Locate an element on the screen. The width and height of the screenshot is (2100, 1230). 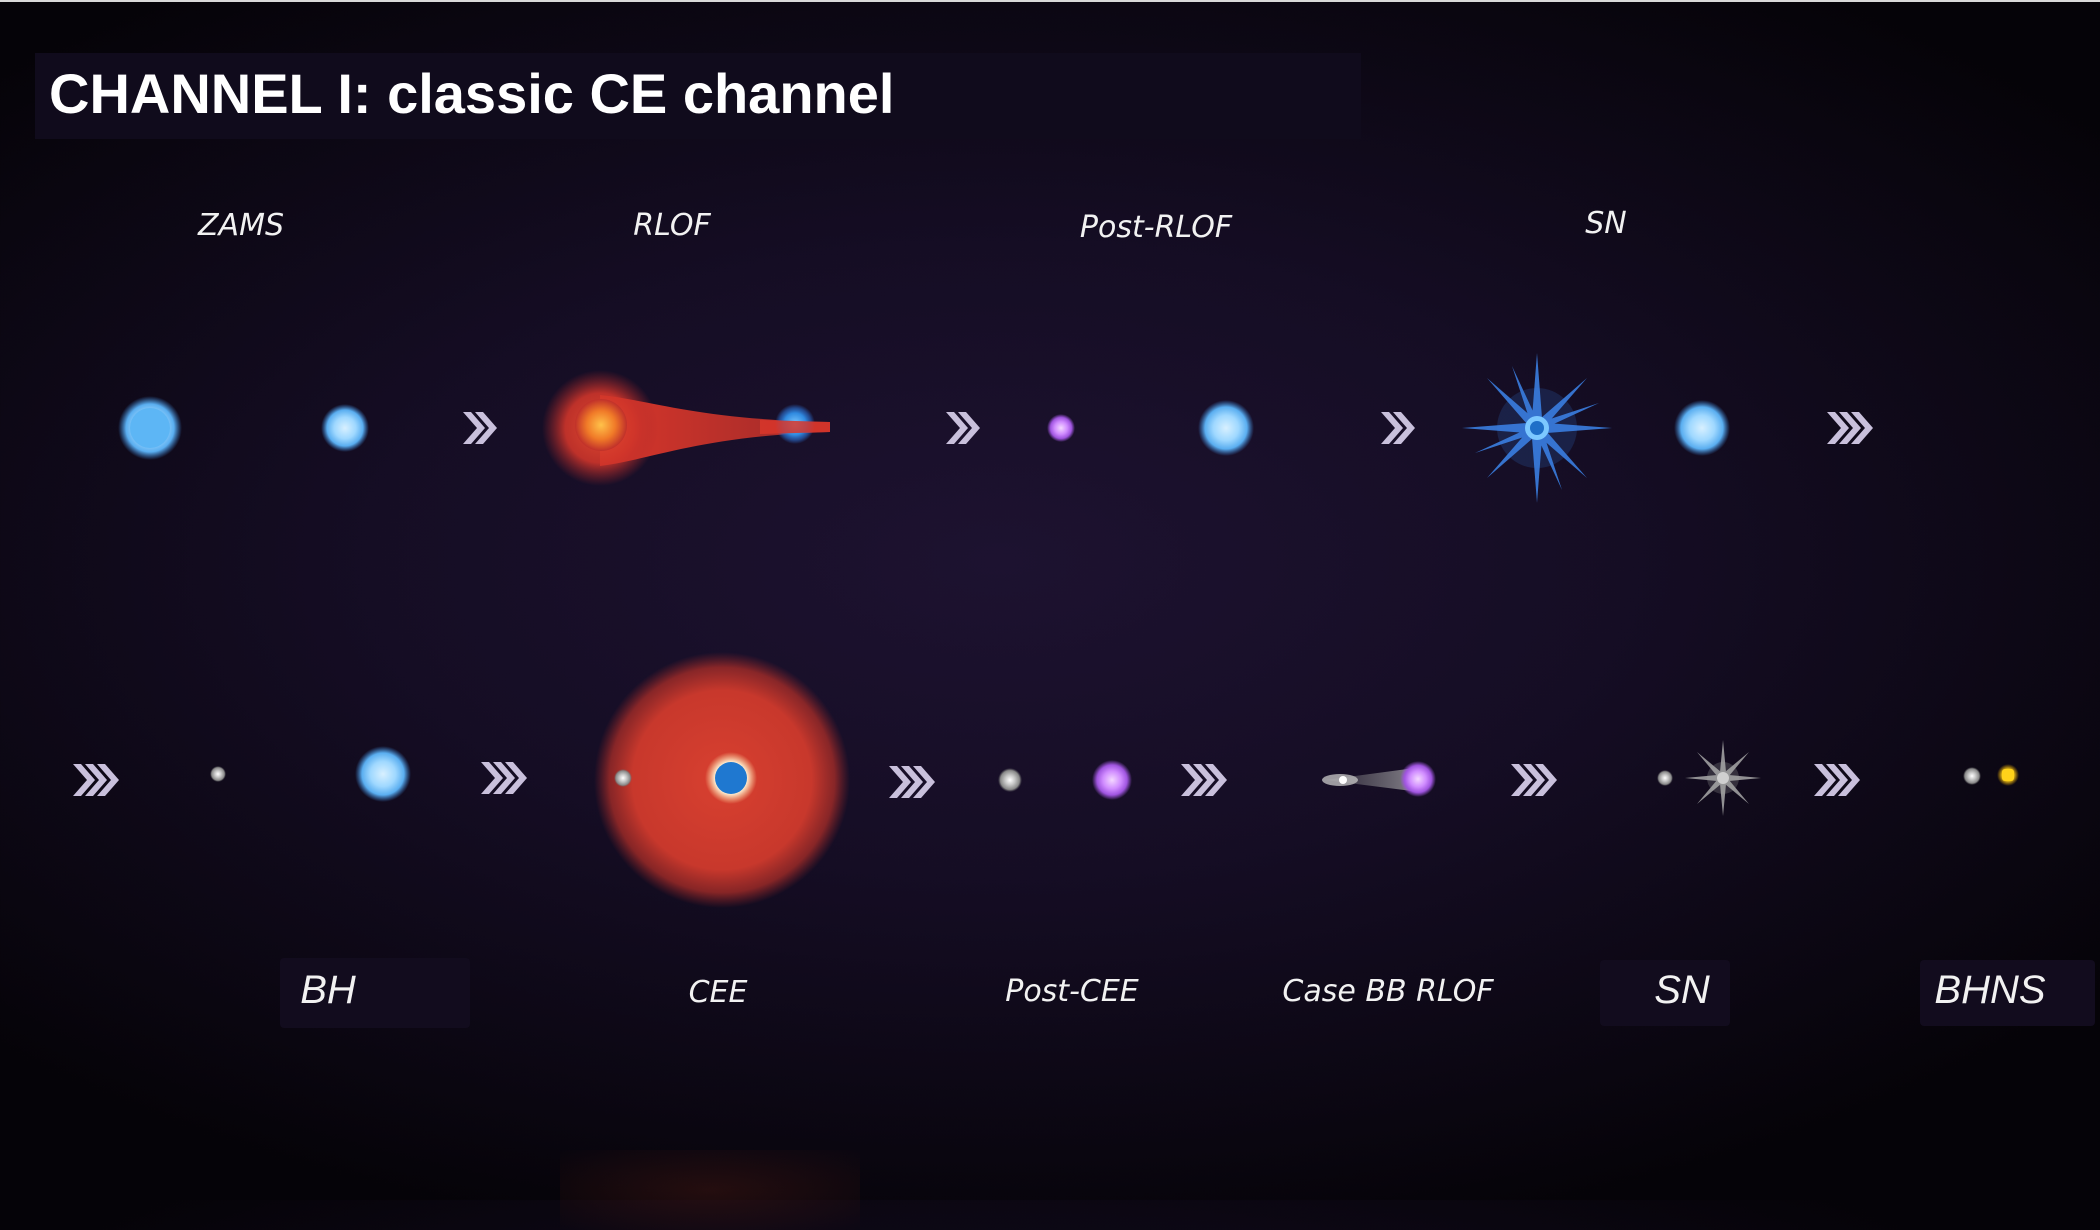
stage-label-sn-2: SN is located at coordinates (1682, 990).